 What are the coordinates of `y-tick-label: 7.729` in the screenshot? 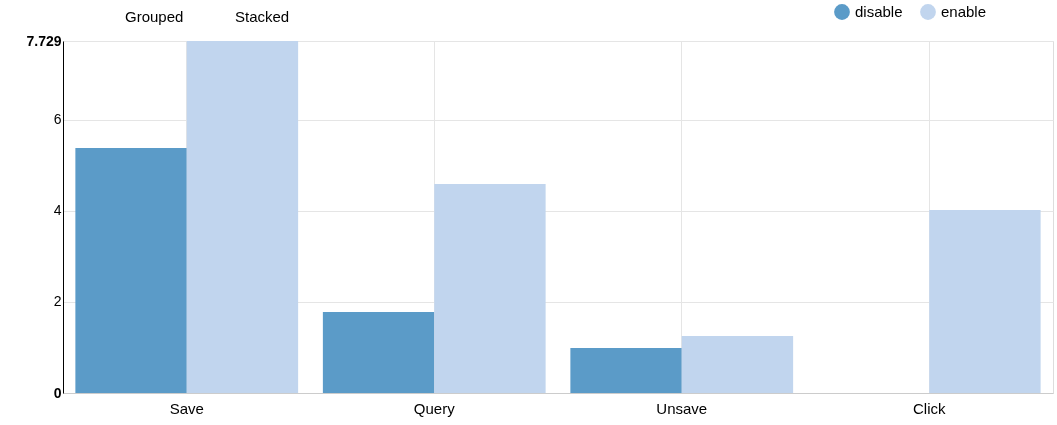 It's located at (44, 40).